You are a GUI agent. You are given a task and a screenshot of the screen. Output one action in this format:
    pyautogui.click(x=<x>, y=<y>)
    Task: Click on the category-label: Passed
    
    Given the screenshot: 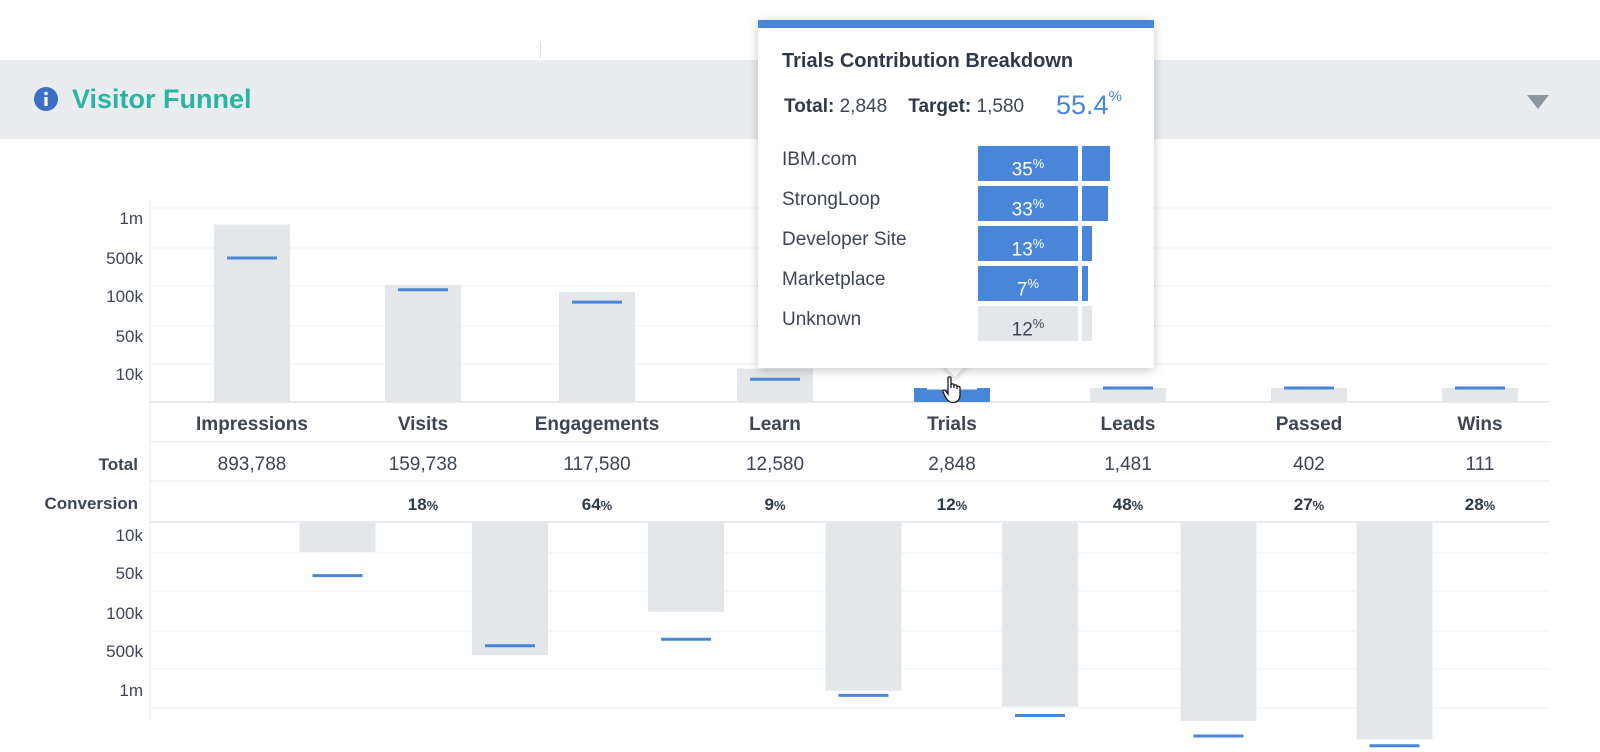 What is the action you would take?
    pyautogui.click(x=1309, y=424)
    